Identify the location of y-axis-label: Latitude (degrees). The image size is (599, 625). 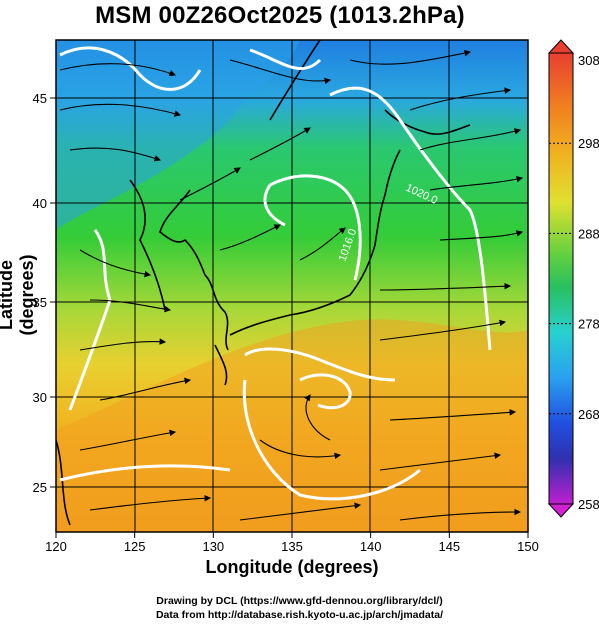
(18, 295).